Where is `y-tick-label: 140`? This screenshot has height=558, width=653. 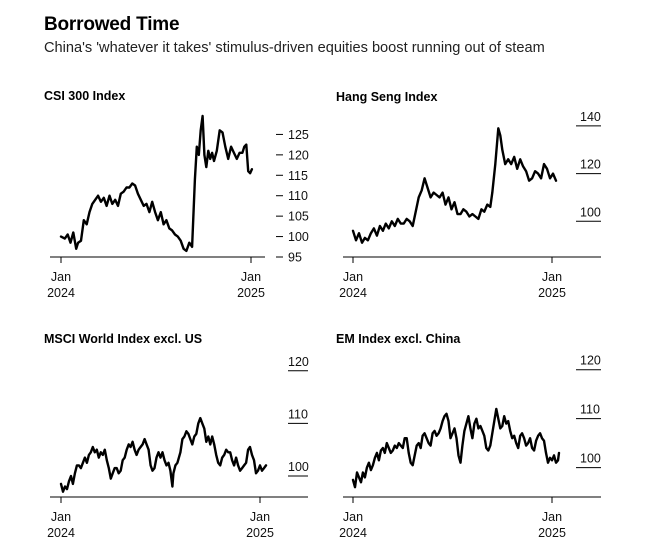 y-tick-label: 140 is located at coordinates (590, 117).